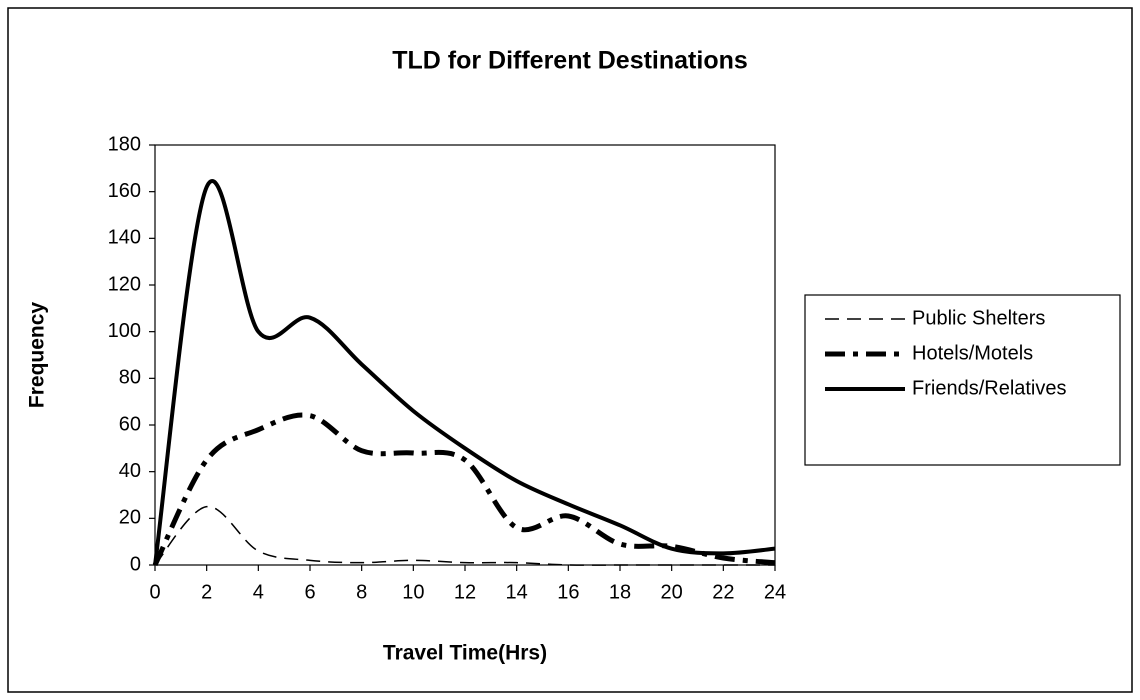 The height and width of the screenshot is (700, 1140). I want to click on x-tick-label: 24, so click(775, 592).